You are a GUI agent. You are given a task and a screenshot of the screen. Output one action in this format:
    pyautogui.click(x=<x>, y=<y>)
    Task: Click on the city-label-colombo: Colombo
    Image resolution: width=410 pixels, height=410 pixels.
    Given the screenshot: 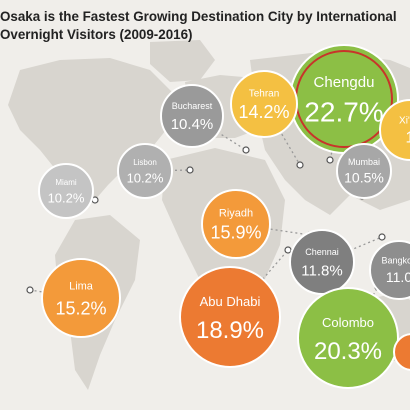 What is the action you would take?
    pyautogui.click(x=348, y=322)
    